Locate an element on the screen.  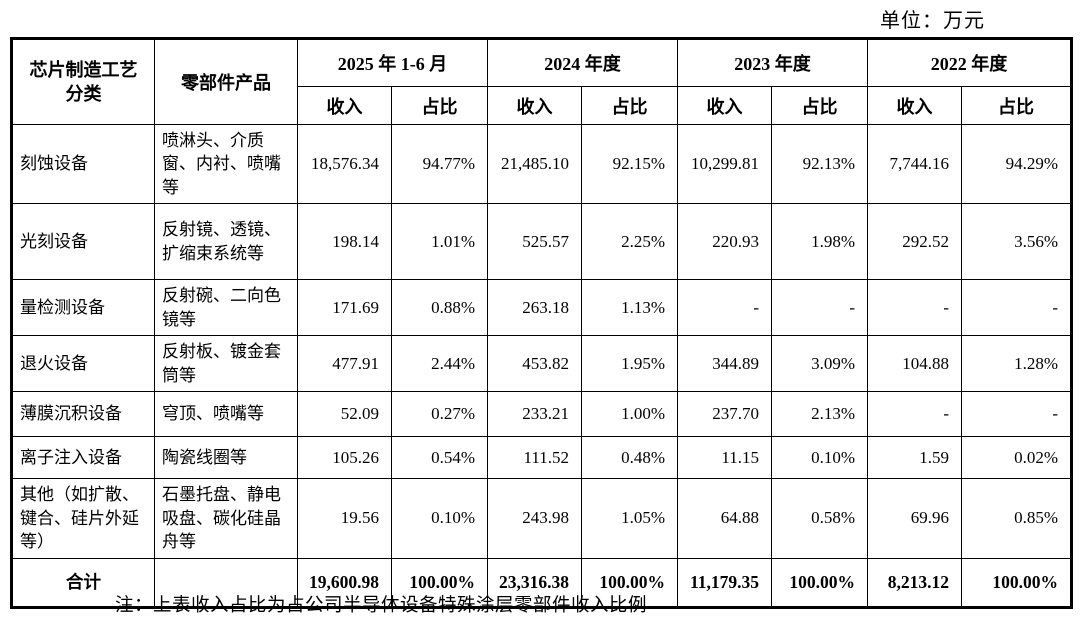
products-cell: 喷淋头、介质窗、内衬、喷嘴等 is located at coordinates (226, 164).